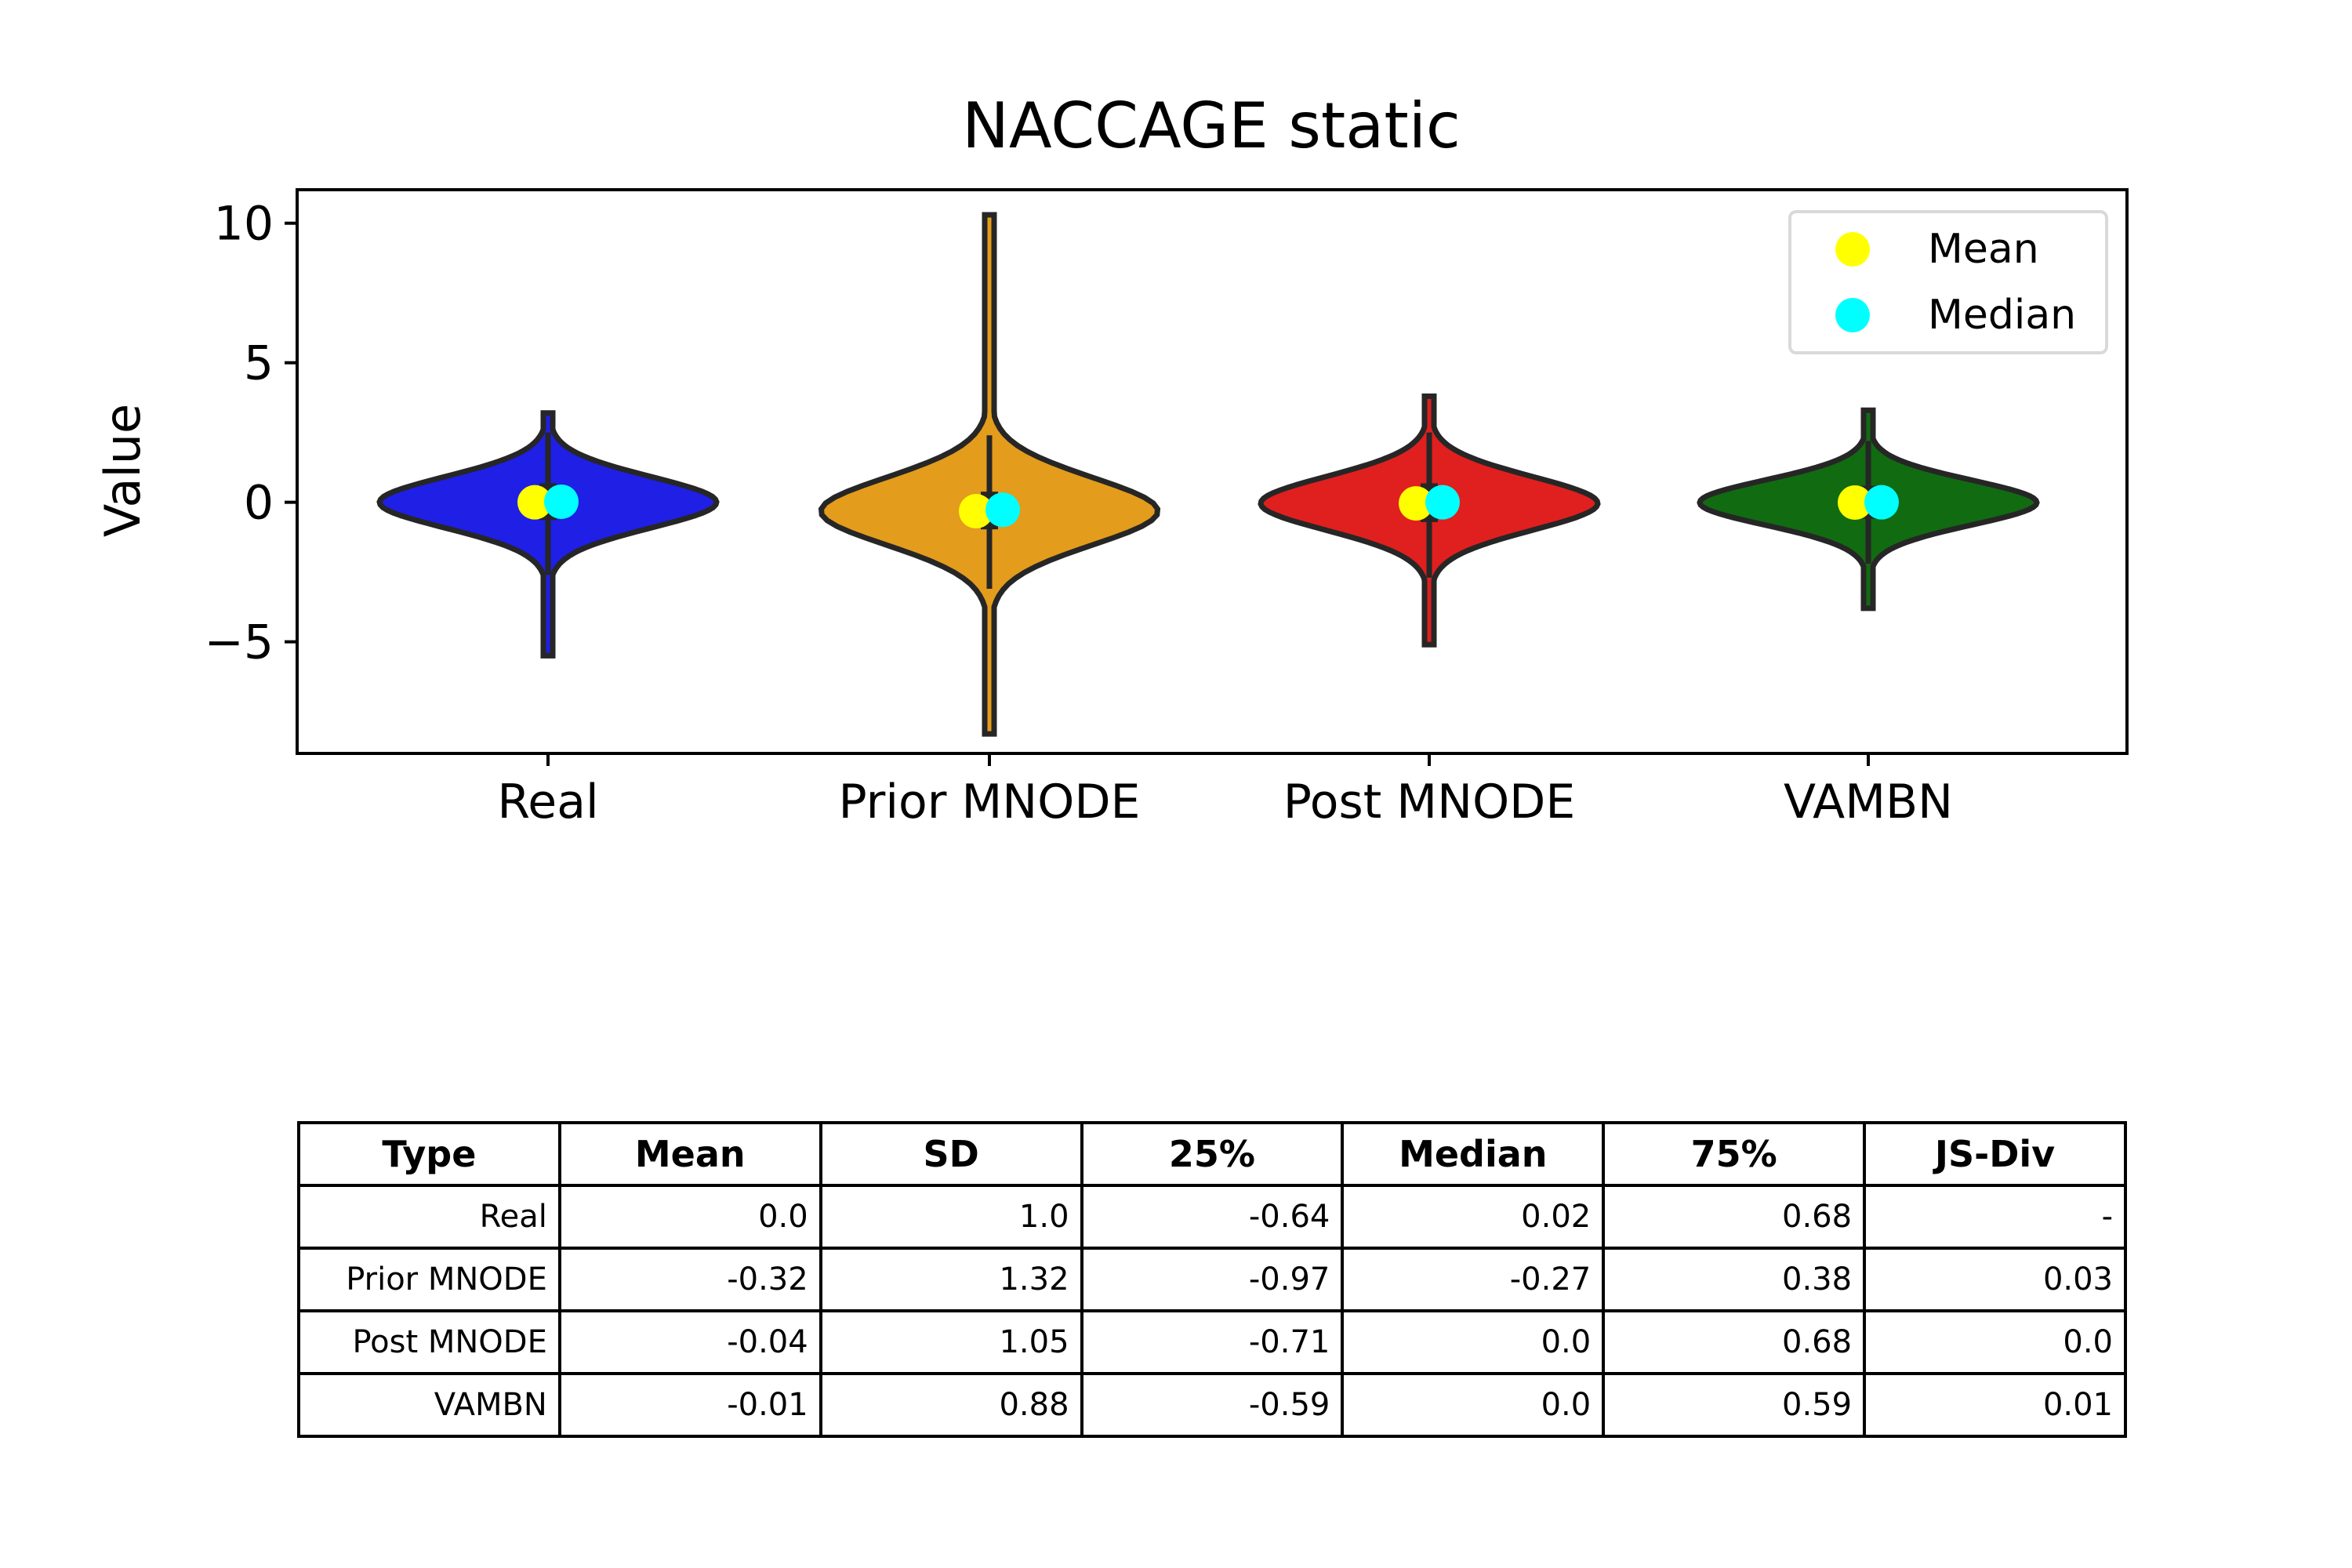  What do you see at coordinates (239, 642) in the screenshot?
I see `y-tick-label: −5` at bounding box center [239, 642].